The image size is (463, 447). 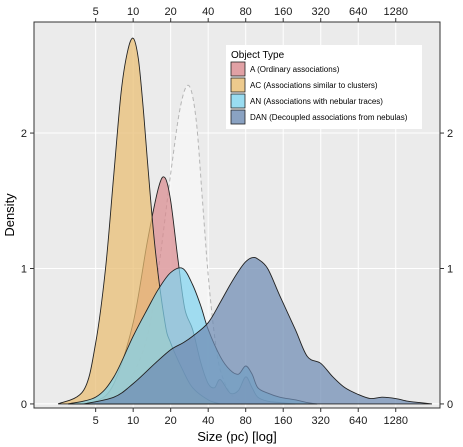 I want to click on x-tick-label: 5, so click(x=96, y=421).